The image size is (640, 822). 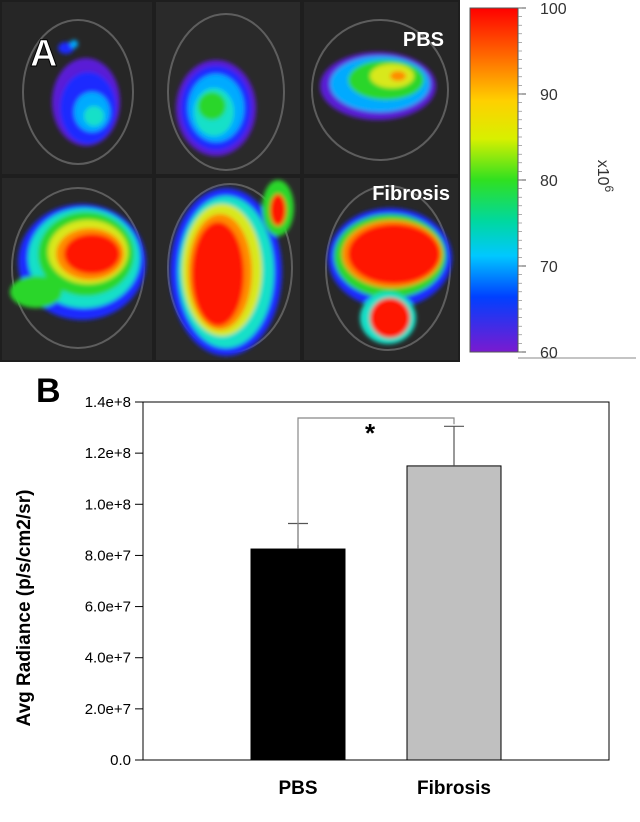 What do you see at coordinates (370, 433) in the screenshot?
I see `significance-mark: *` at bounding box center [370, 433].